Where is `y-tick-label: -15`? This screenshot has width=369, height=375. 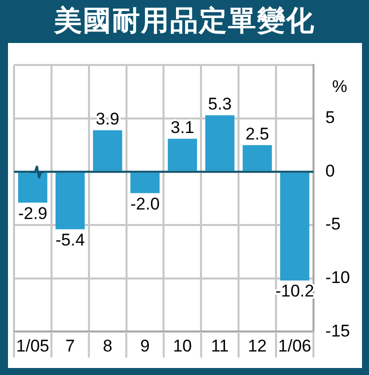
y-tick-label: -15 is located at coordinates (337, 330).